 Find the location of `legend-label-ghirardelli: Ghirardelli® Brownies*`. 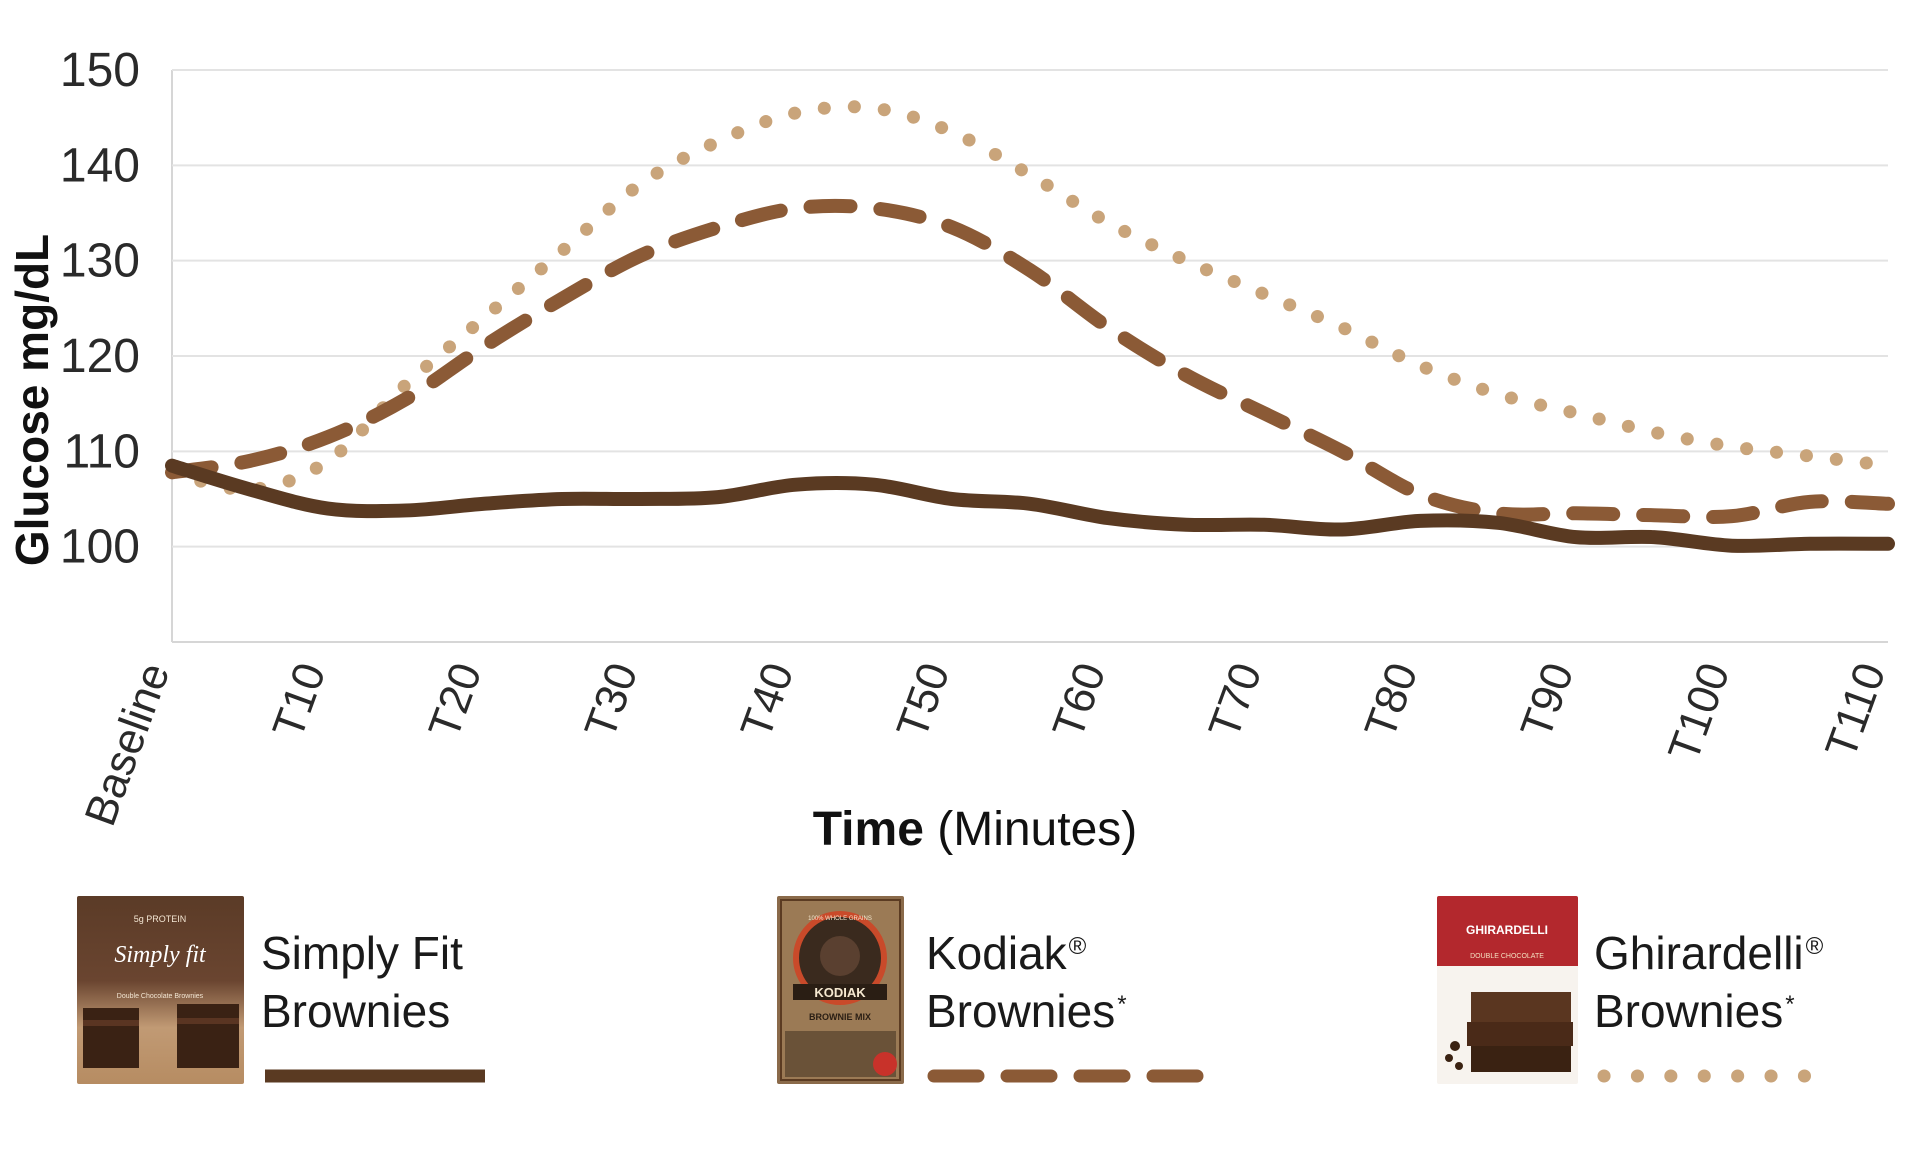

legend-label-ghirardelli: Ghirardelli® Brownies* is located at coordinates (1708, 982).